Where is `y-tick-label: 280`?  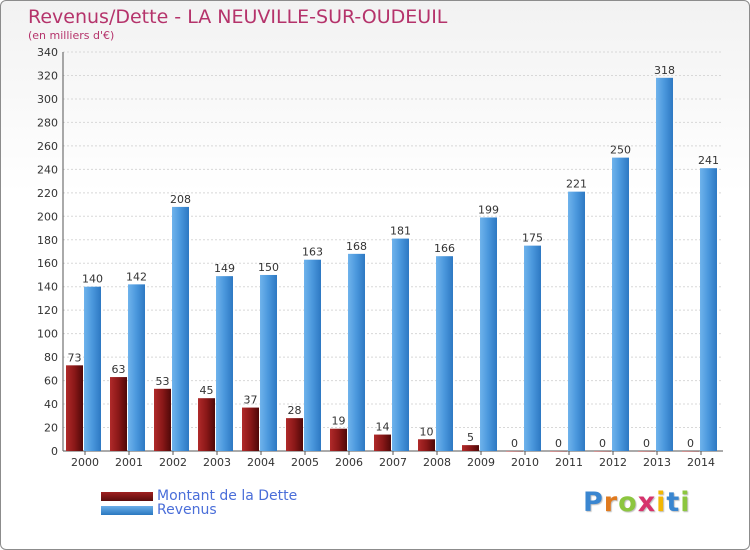 y-tick-label: 280 is located at coordinates (47, 122).